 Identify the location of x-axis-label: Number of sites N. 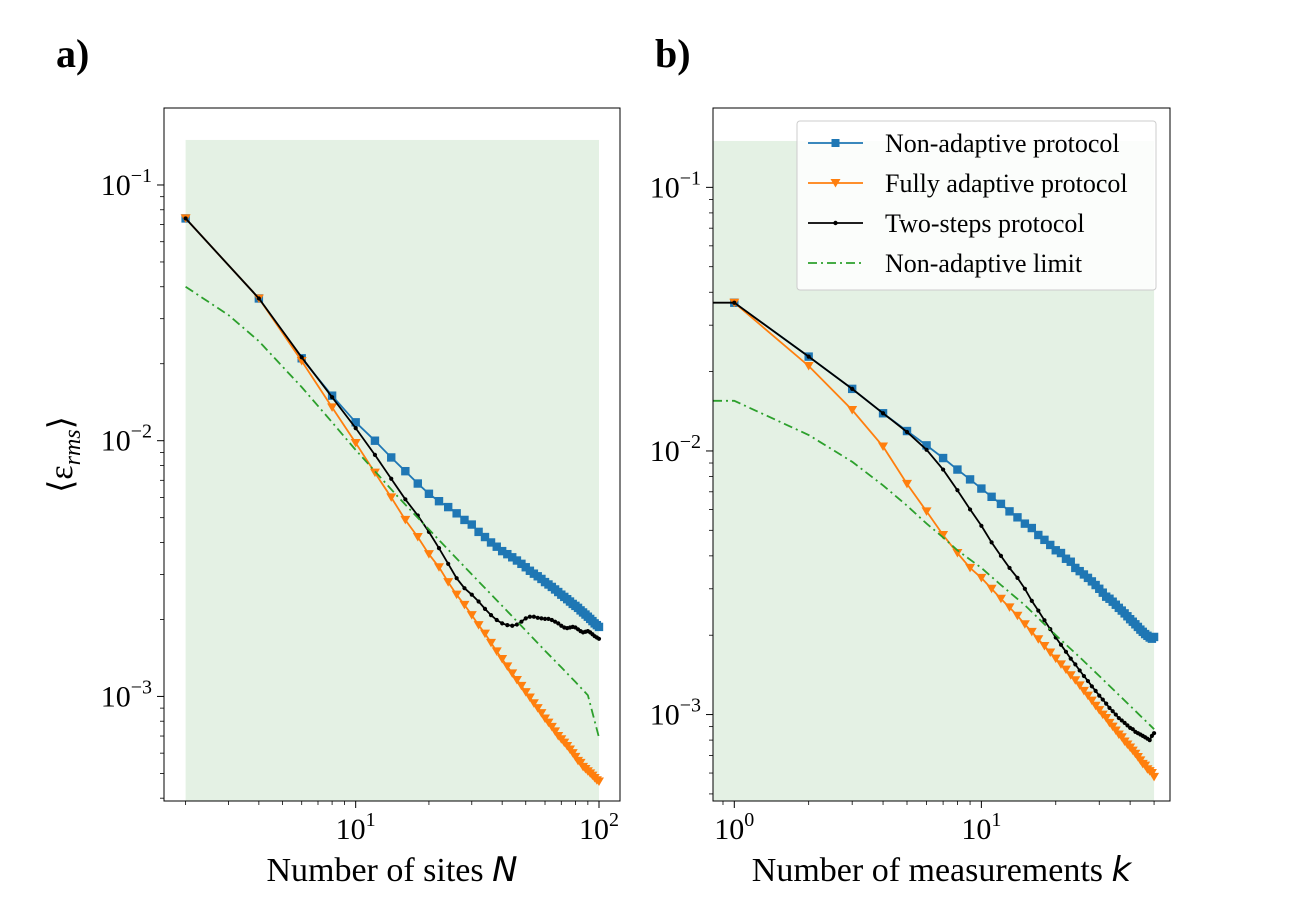
(391, 870).